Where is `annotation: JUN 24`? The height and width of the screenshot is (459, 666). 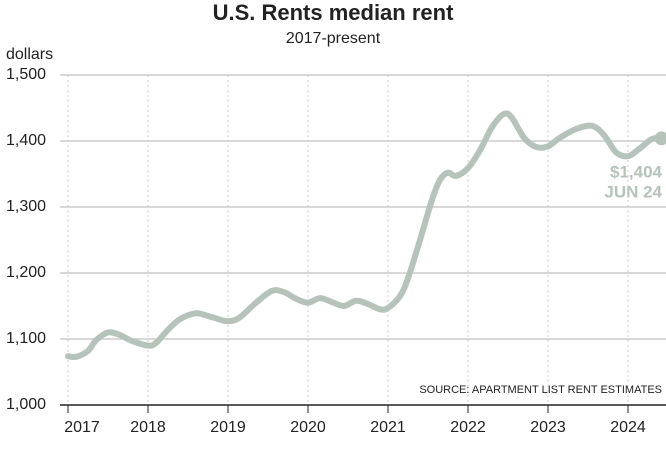 annotation: JUN 24 is located at coordinates (633, 191).